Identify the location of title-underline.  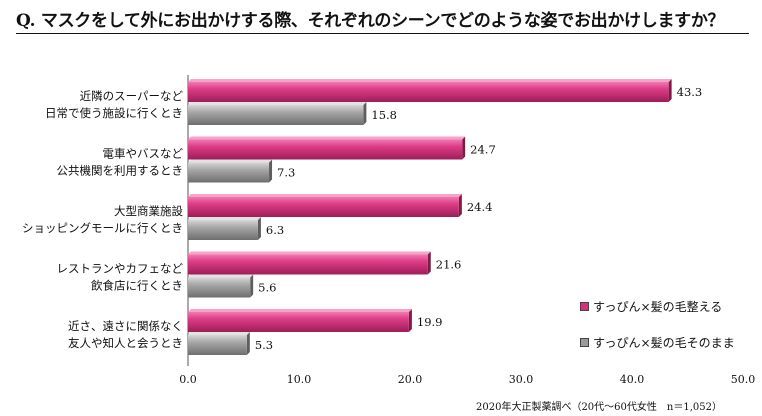
(382, 33).